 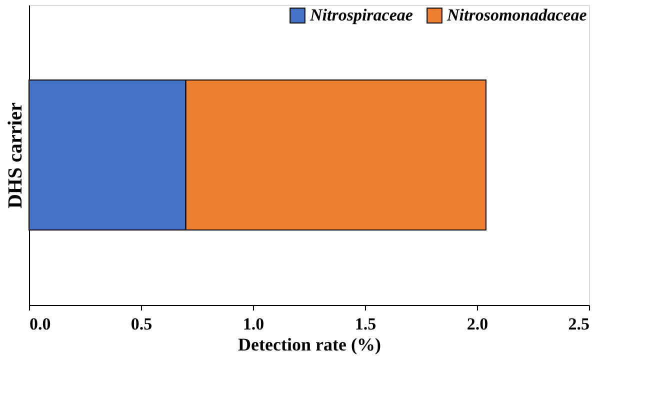 What do you see at coordinates (579, 324) in the screenshot?
I see `x-tick-label: 2.5` at bounding box center [579, 324].